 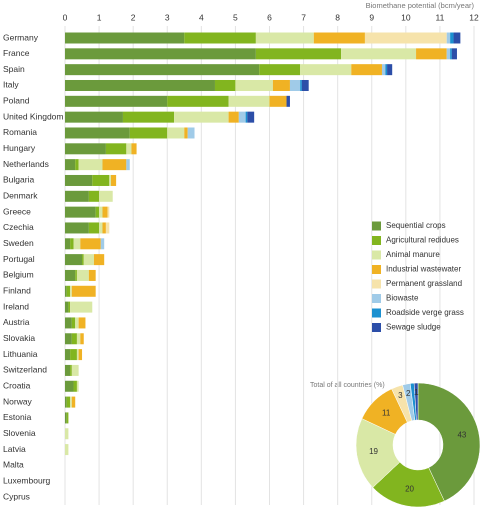 What do you see at coordinates (17, 211) in the screenshot?
I see `y-tick-label: Greece` at bounding box center [17, 211].